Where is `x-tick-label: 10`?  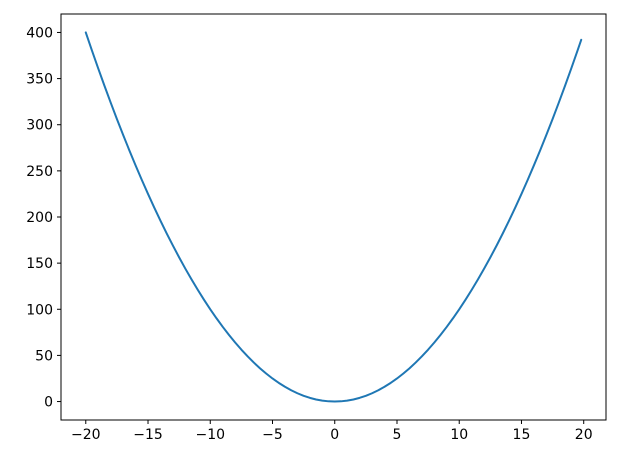 x-tick-label: 10 is located at coordinates (459, 435).